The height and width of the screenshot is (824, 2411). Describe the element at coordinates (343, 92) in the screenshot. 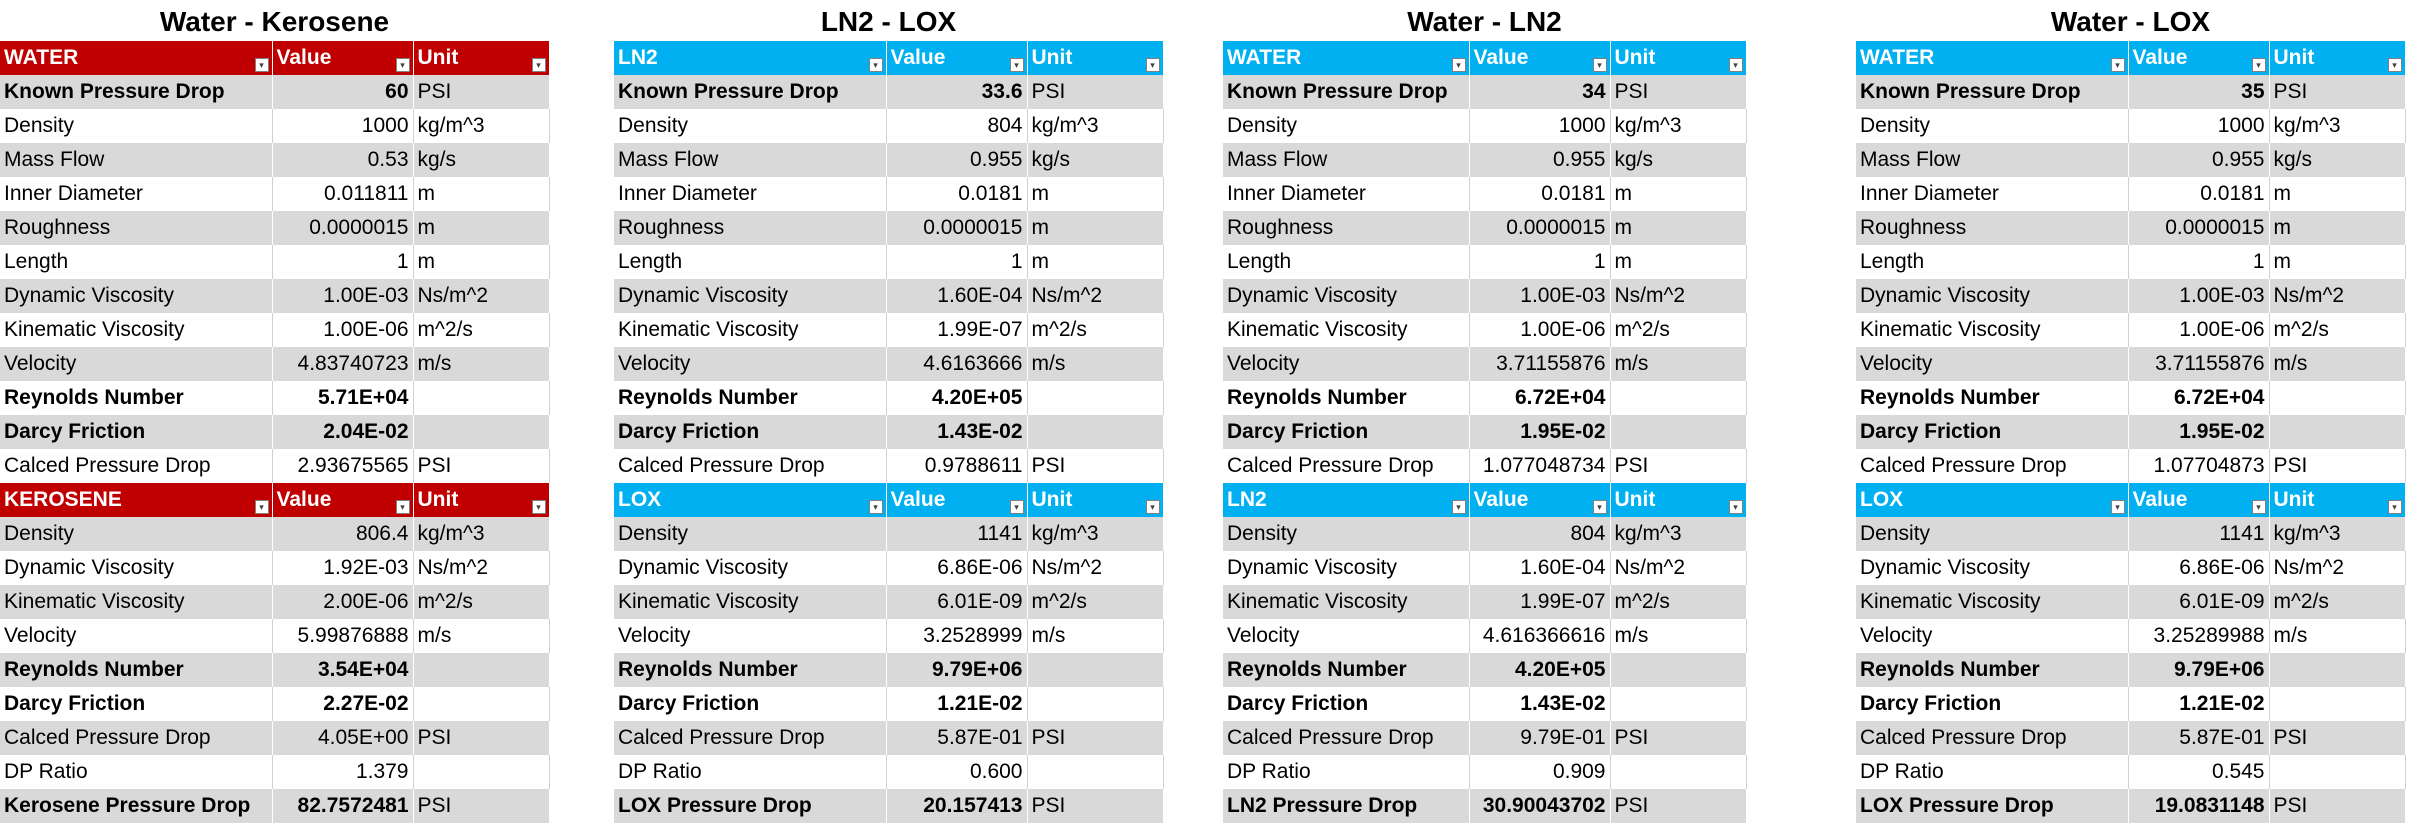

I see `param-value-cell: 60` at that location.